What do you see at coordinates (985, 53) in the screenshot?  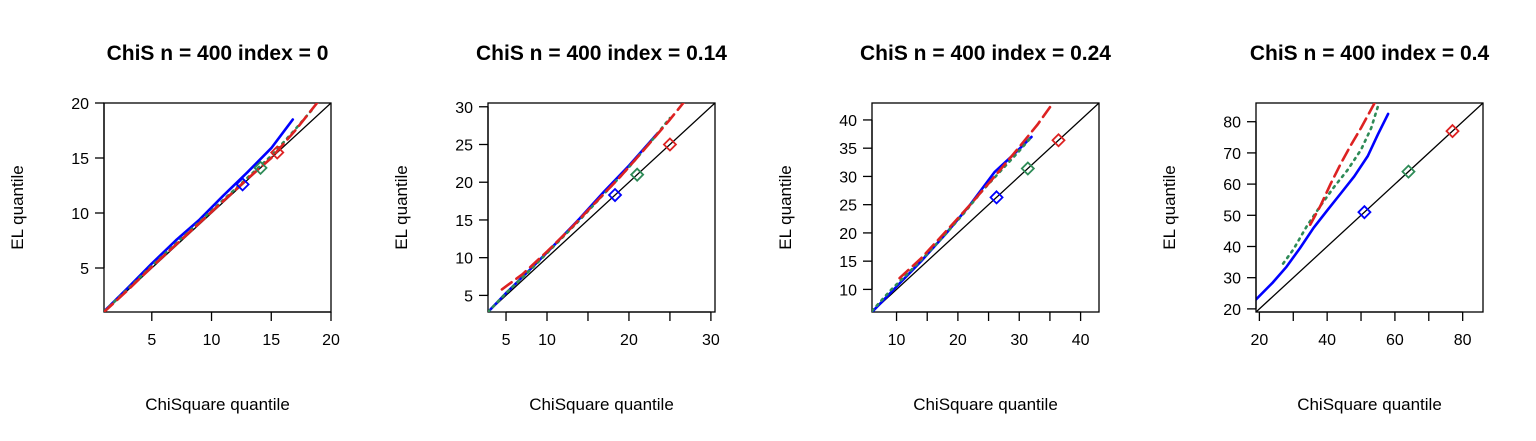 I see `chart-title: ChiS n = 400 index = 0.24` at bounding box center [985, 53].